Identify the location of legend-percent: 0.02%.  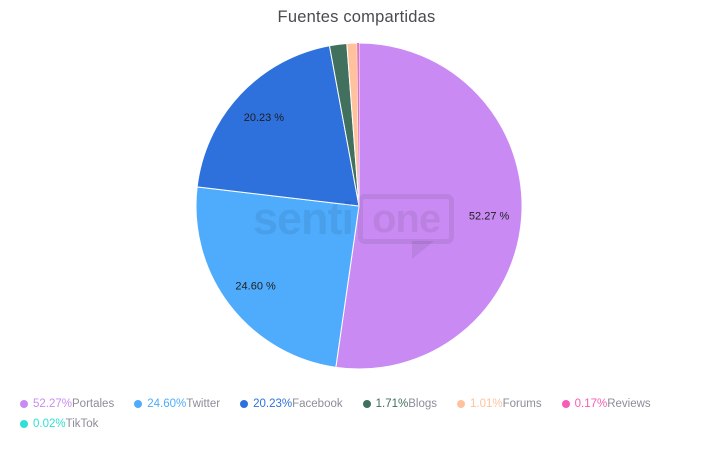
(49, 424).